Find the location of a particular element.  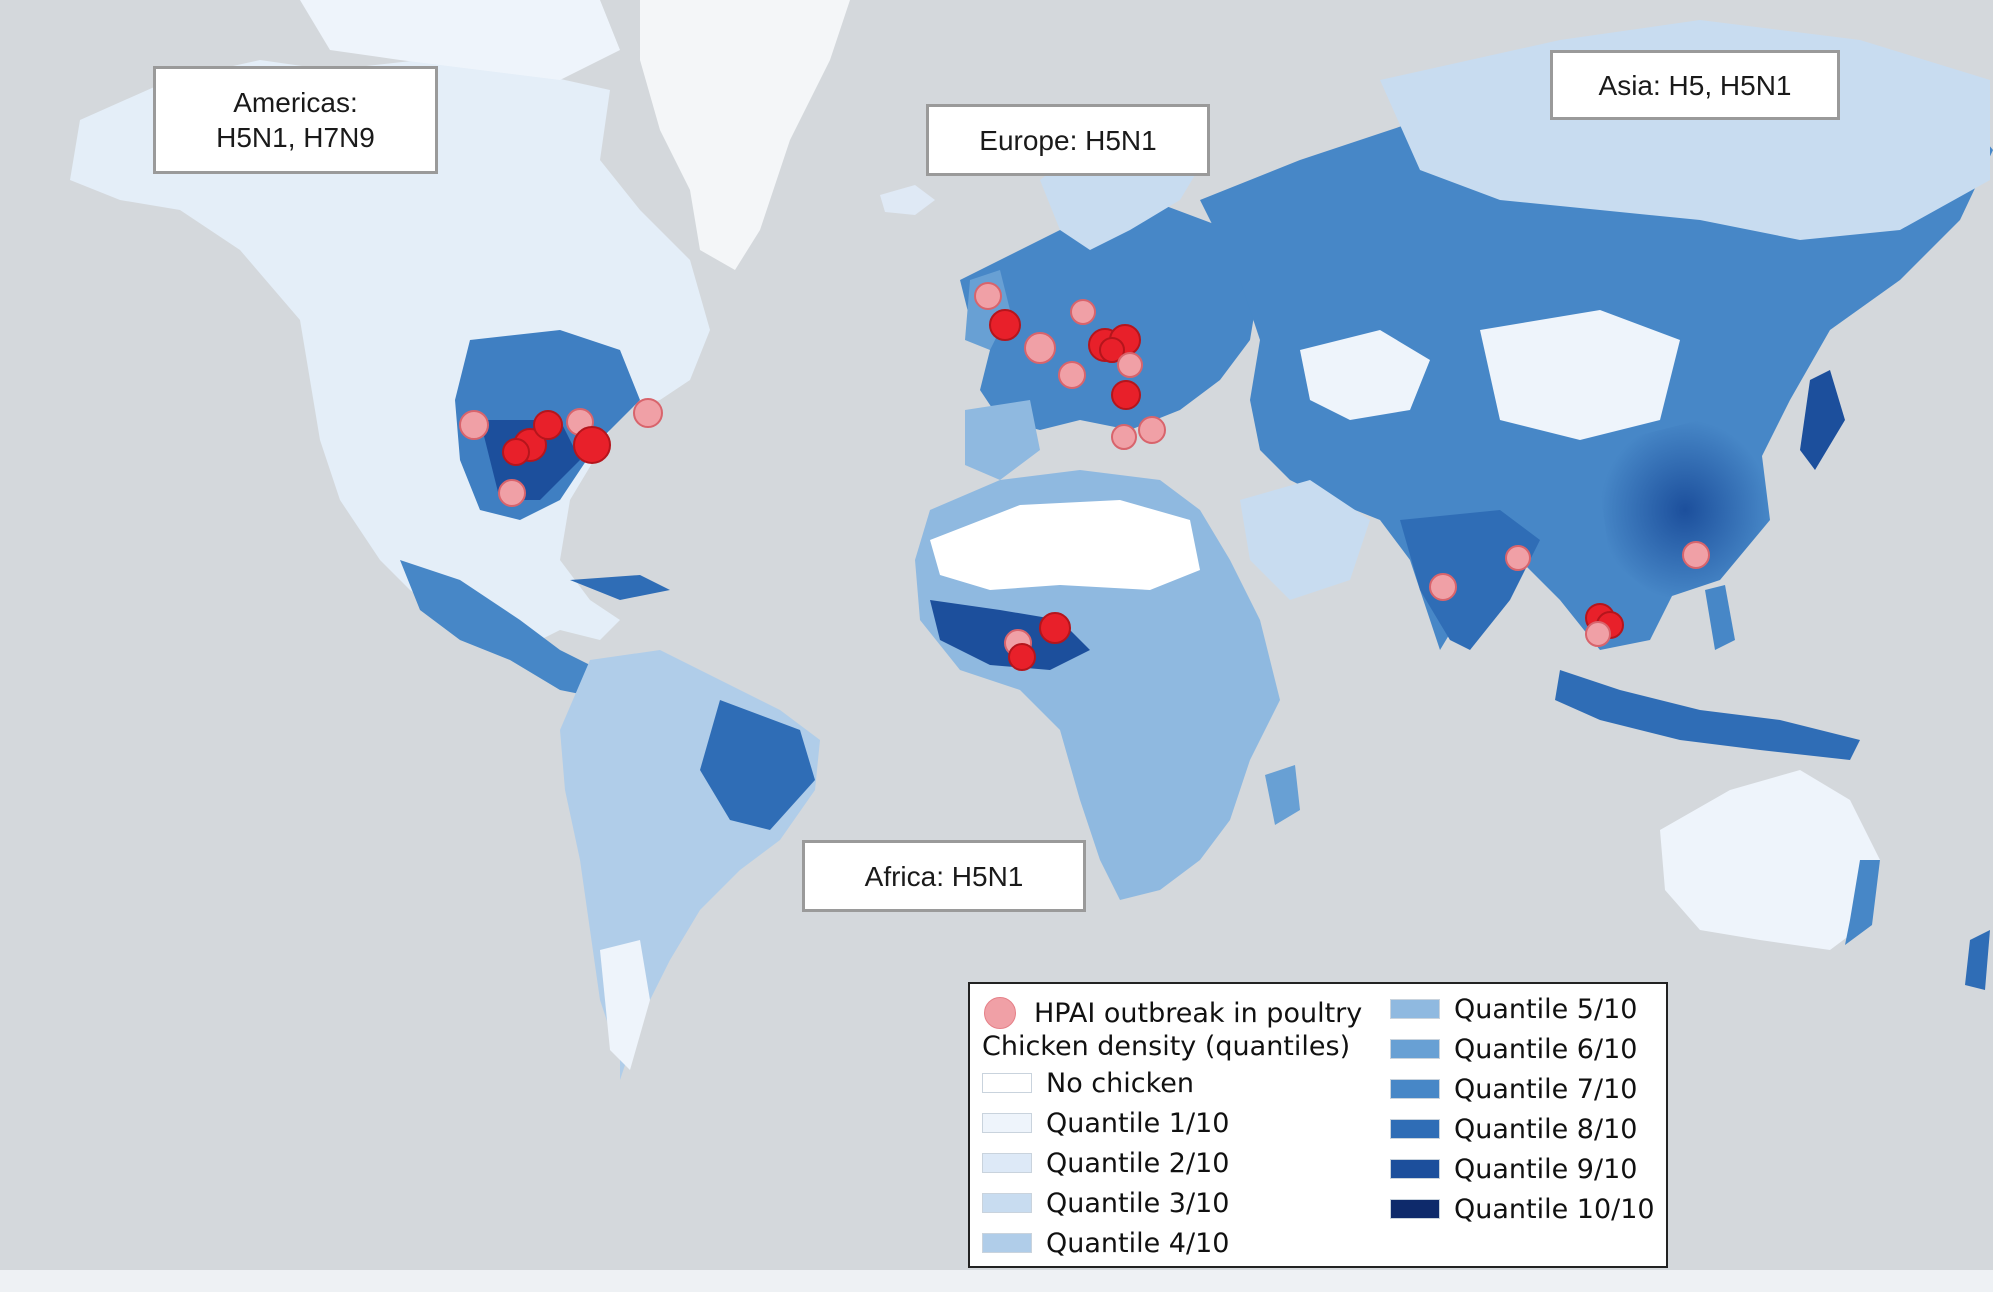

tibet-mongolia is located at coordinates (1580, 375).